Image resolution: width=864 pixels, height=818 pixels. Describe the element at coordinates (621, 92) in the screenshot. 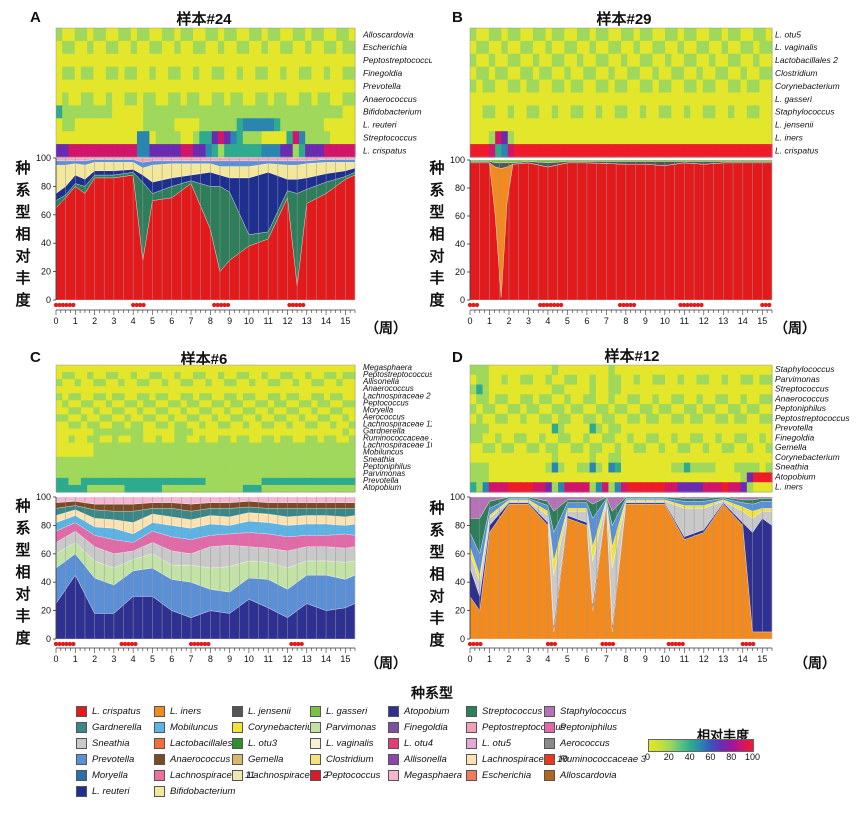

I see `heatmap-frame` at that location.